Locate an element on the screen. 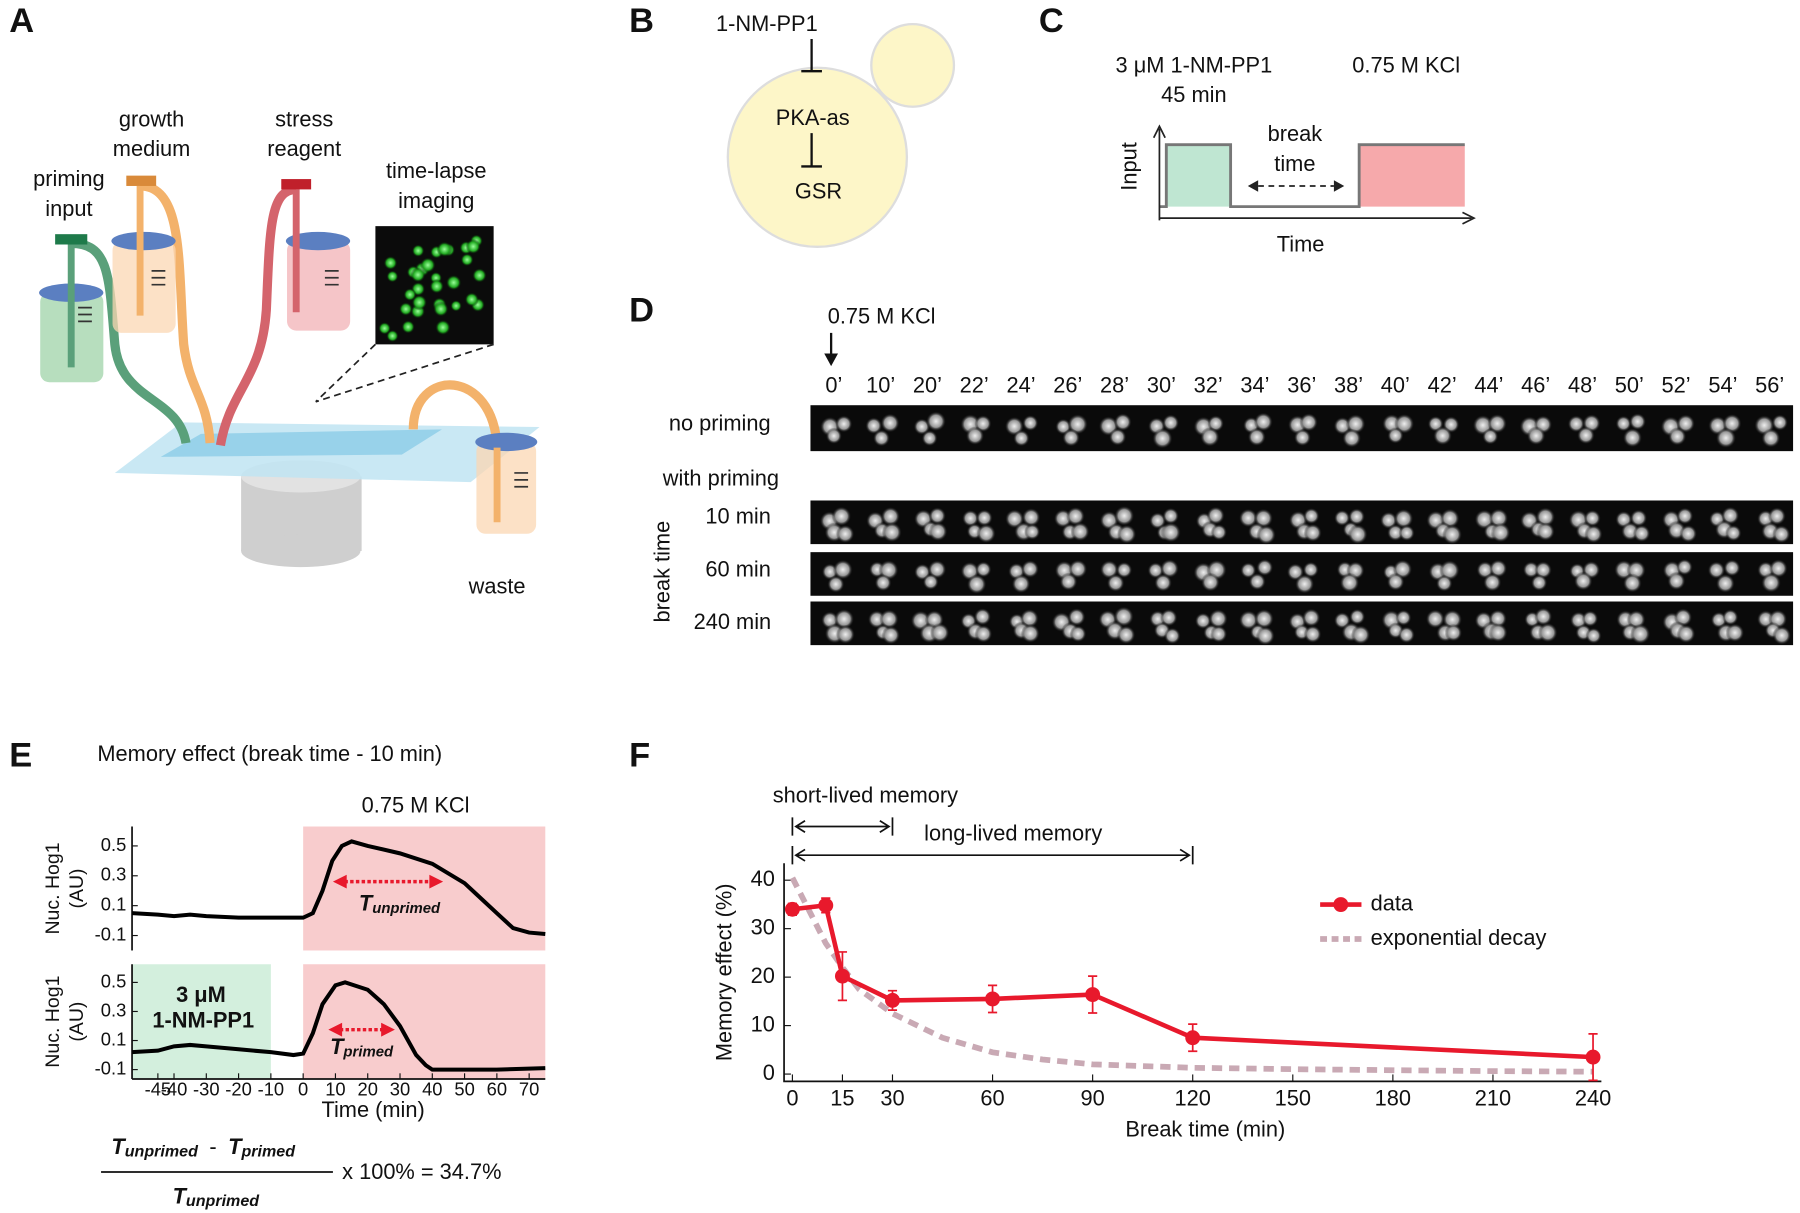 The width and height of the screenshot is (1800, 1213). label: priming is located at coordinates (68, 178).